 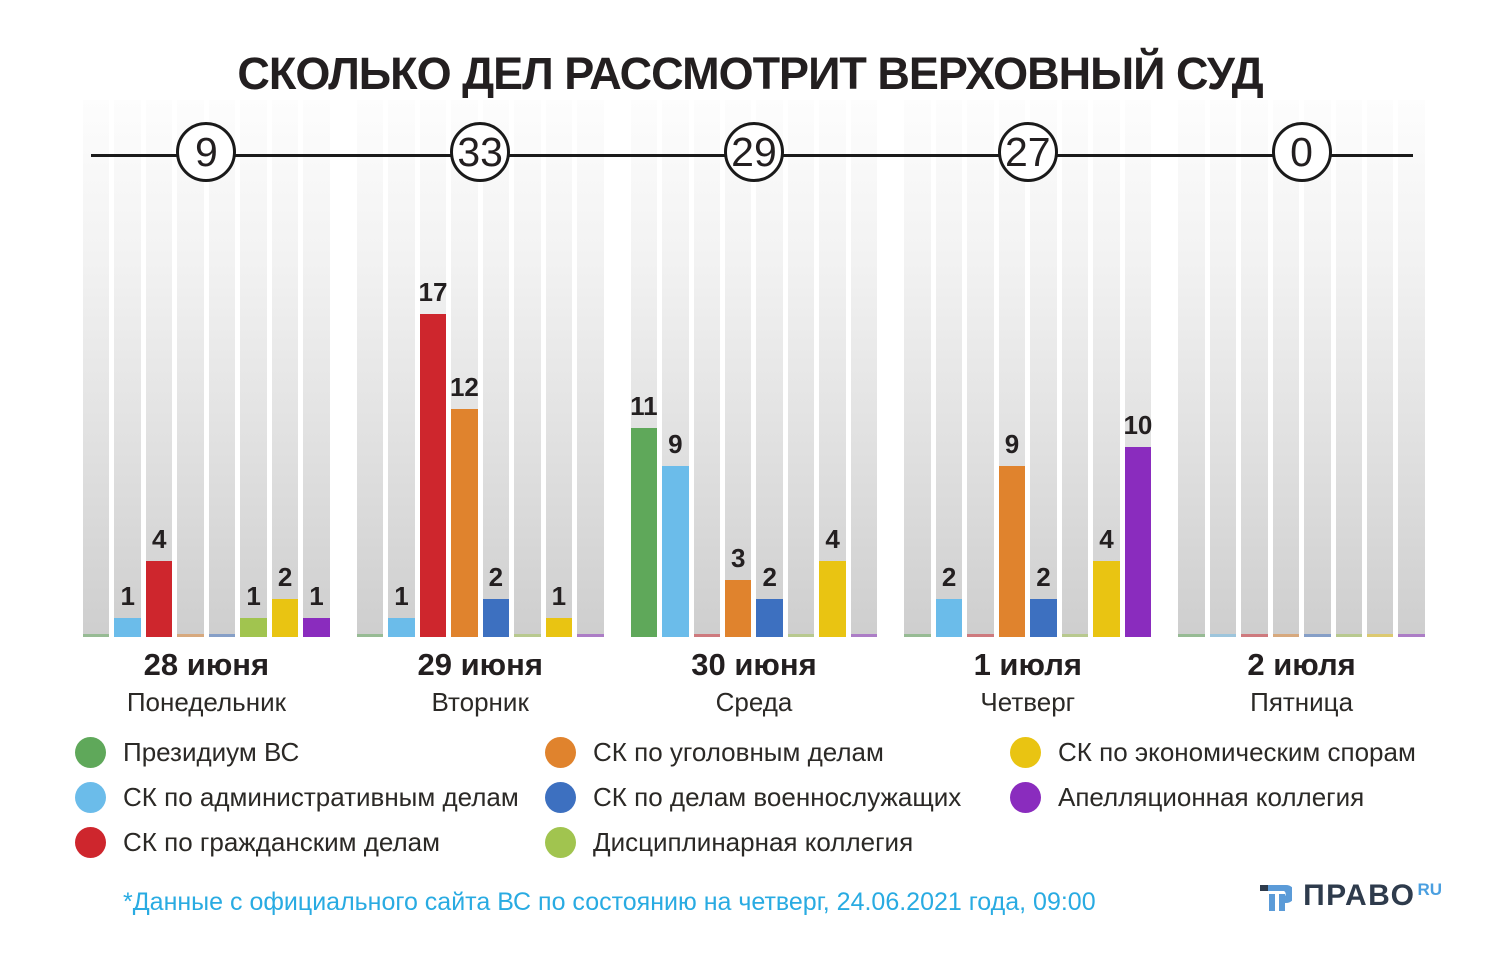 What do you see at coordinates (1301, 664) in the screenshot?
I see `date-label: 2 июля` at bounding box center [1301, 664].